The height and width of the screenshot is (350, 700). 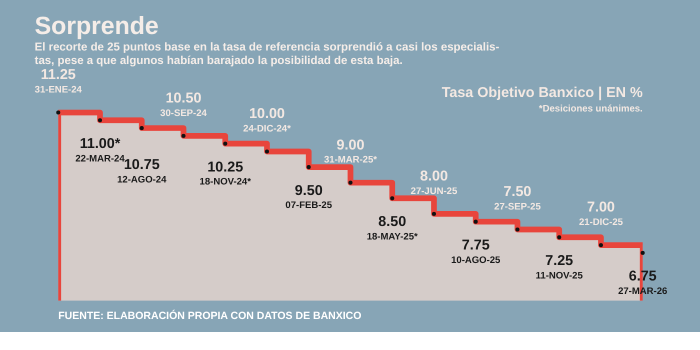 I want to click on x-tick-label: 18-MAY-25*, so click(x=392, y=236).